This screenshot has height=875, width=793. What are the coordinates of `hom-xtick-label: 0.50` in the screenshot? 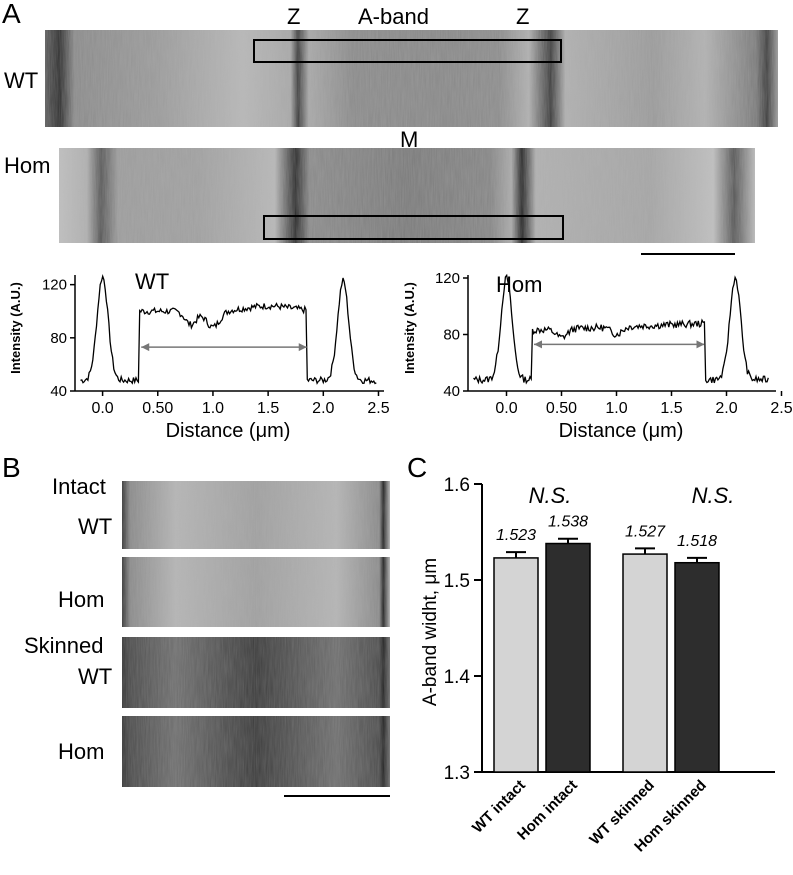 It's located at (561, 408).